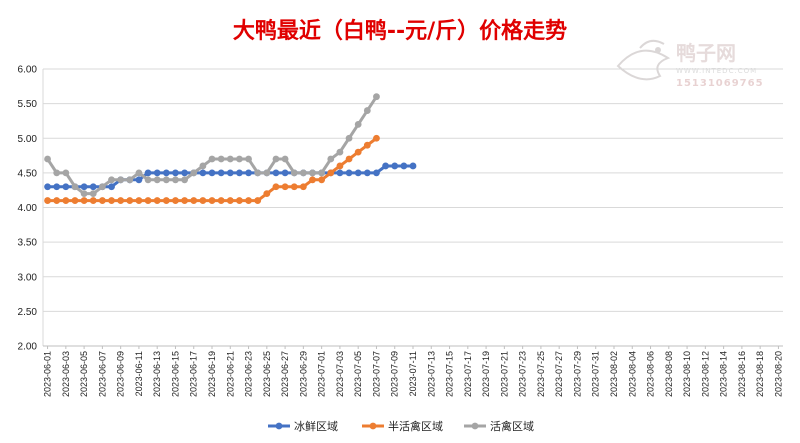  I want to click on x-tick-label: 2023-06-03, so click(66, 374).